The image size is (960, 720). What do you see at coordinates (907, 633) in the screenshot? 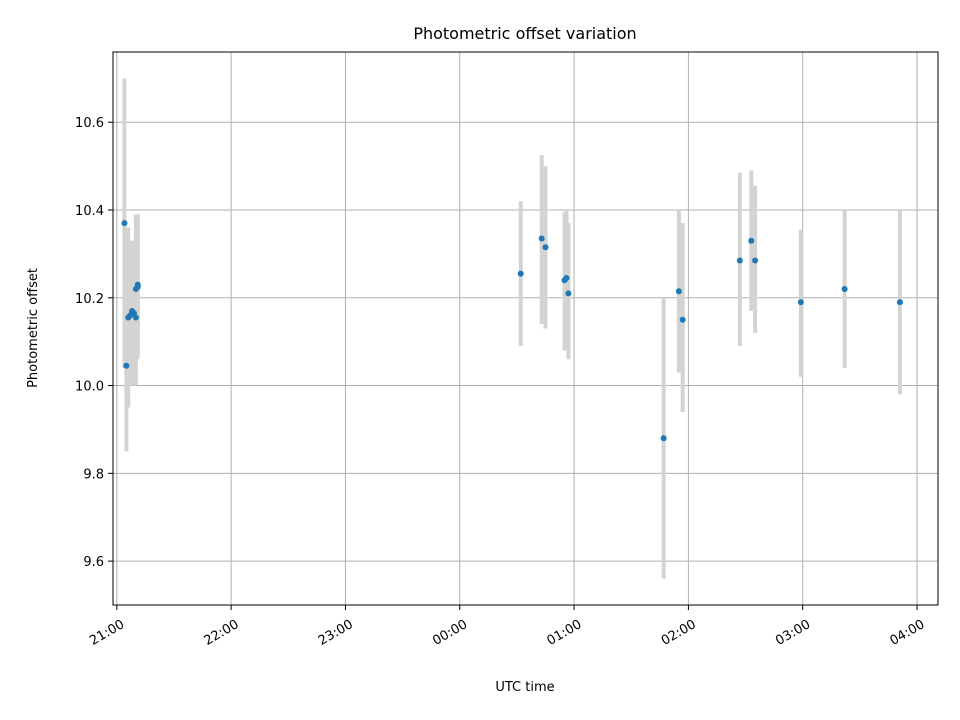
I see `x-tick-label: 04:00` at bounding box center [907, 633].